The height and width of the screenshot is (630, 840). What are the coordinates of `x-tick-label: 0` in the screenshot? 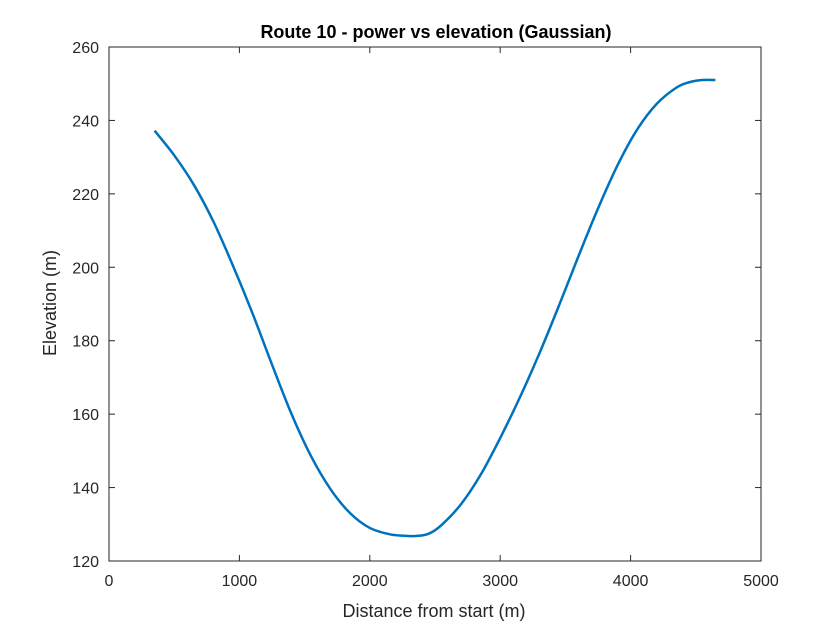 It's located at (109, 581).